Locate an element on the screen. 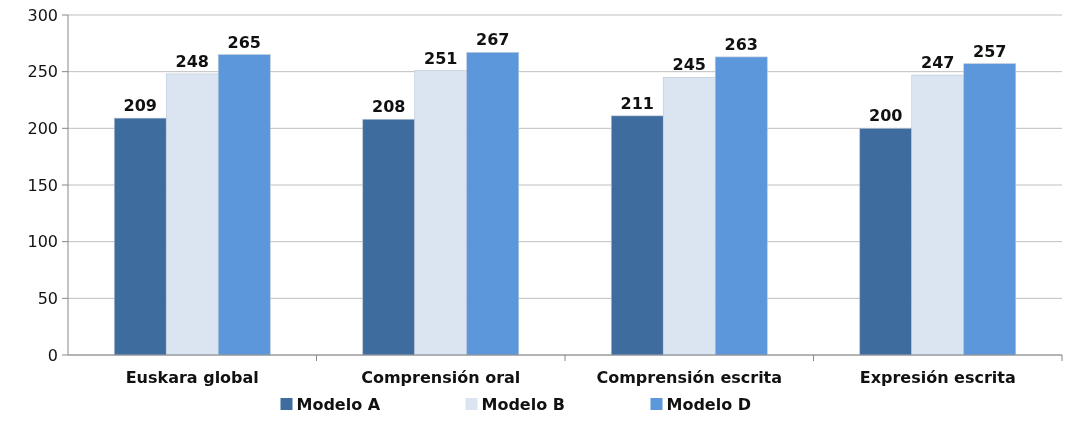 This screenshot has width=1076, height=441. y-tick-label: 100 is located at coordinates (42, 242).